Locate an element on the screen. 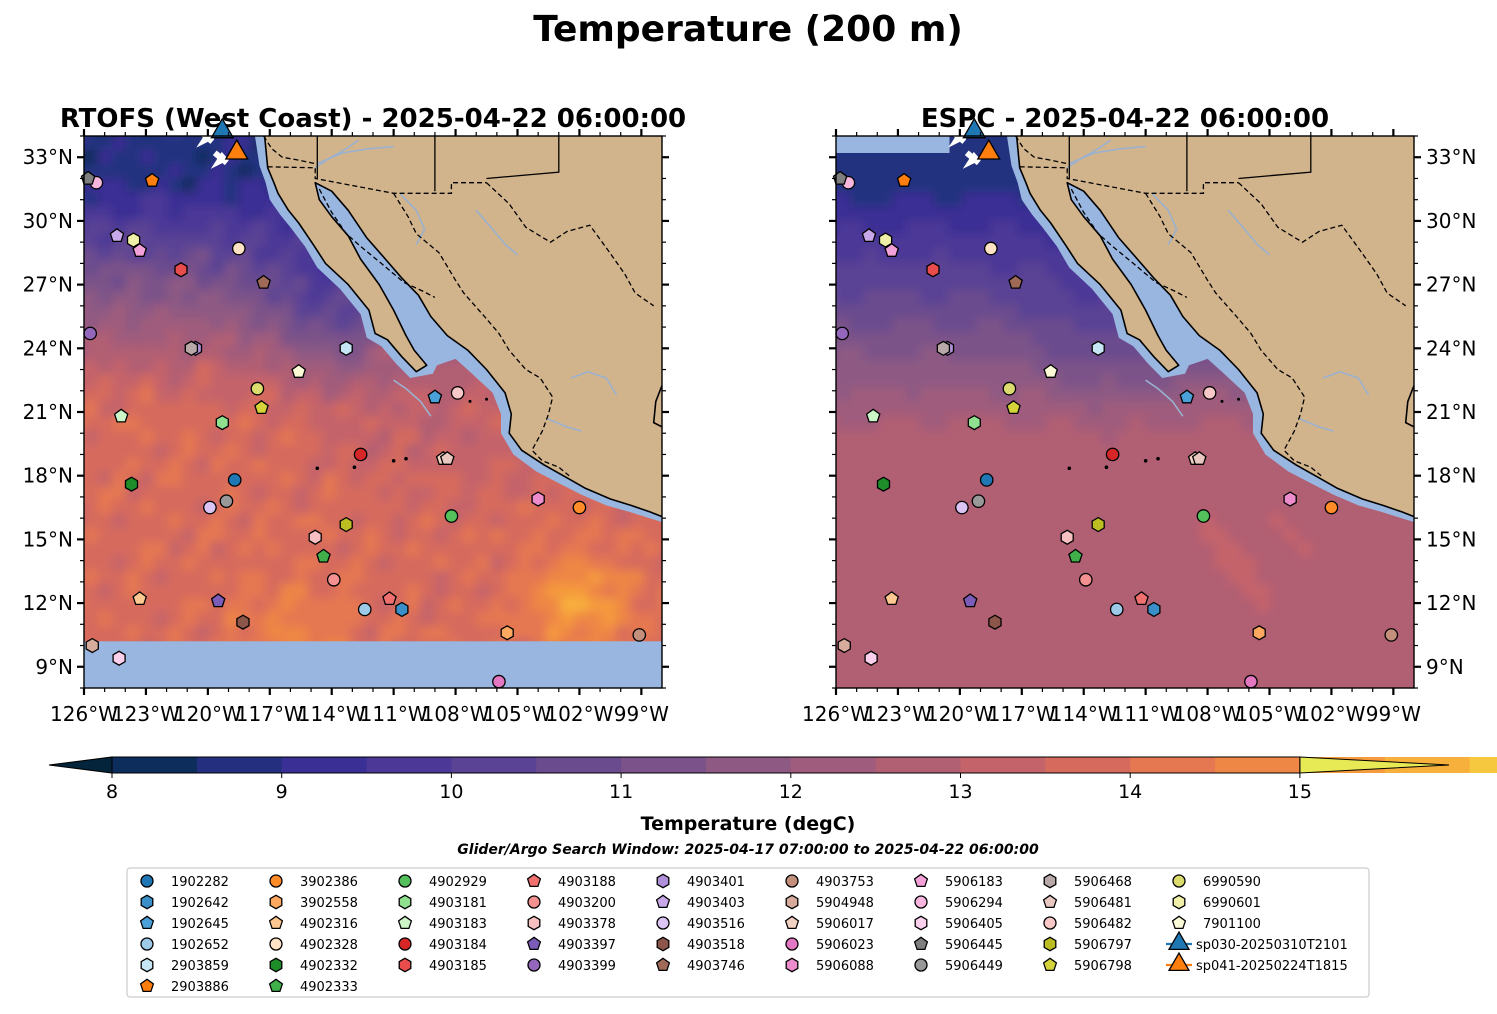  legend-item-4902332: 4902332 is located at coordinates (313, 965).